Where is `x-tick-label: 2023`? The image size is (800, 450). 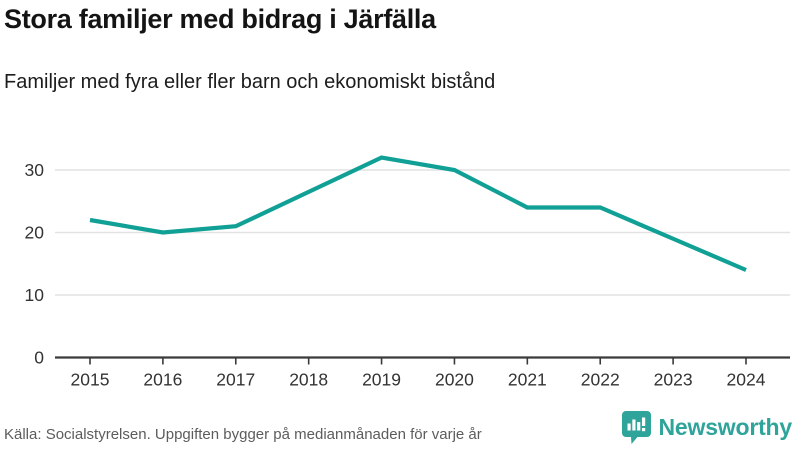 x-tick-label: 2023 is located at coordinates (673, 380).